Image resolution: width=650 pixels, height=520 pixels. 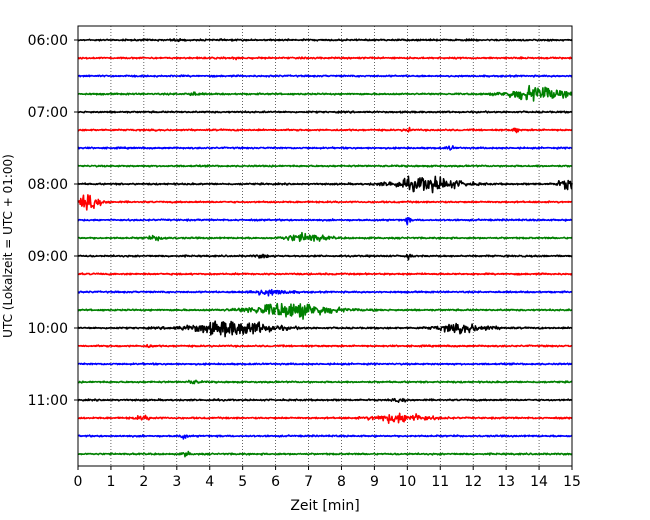 What do you see at coordinates (539, 482) in the screenshot?
I see `x-tick-label: 14` at bounding box center [539, 482].